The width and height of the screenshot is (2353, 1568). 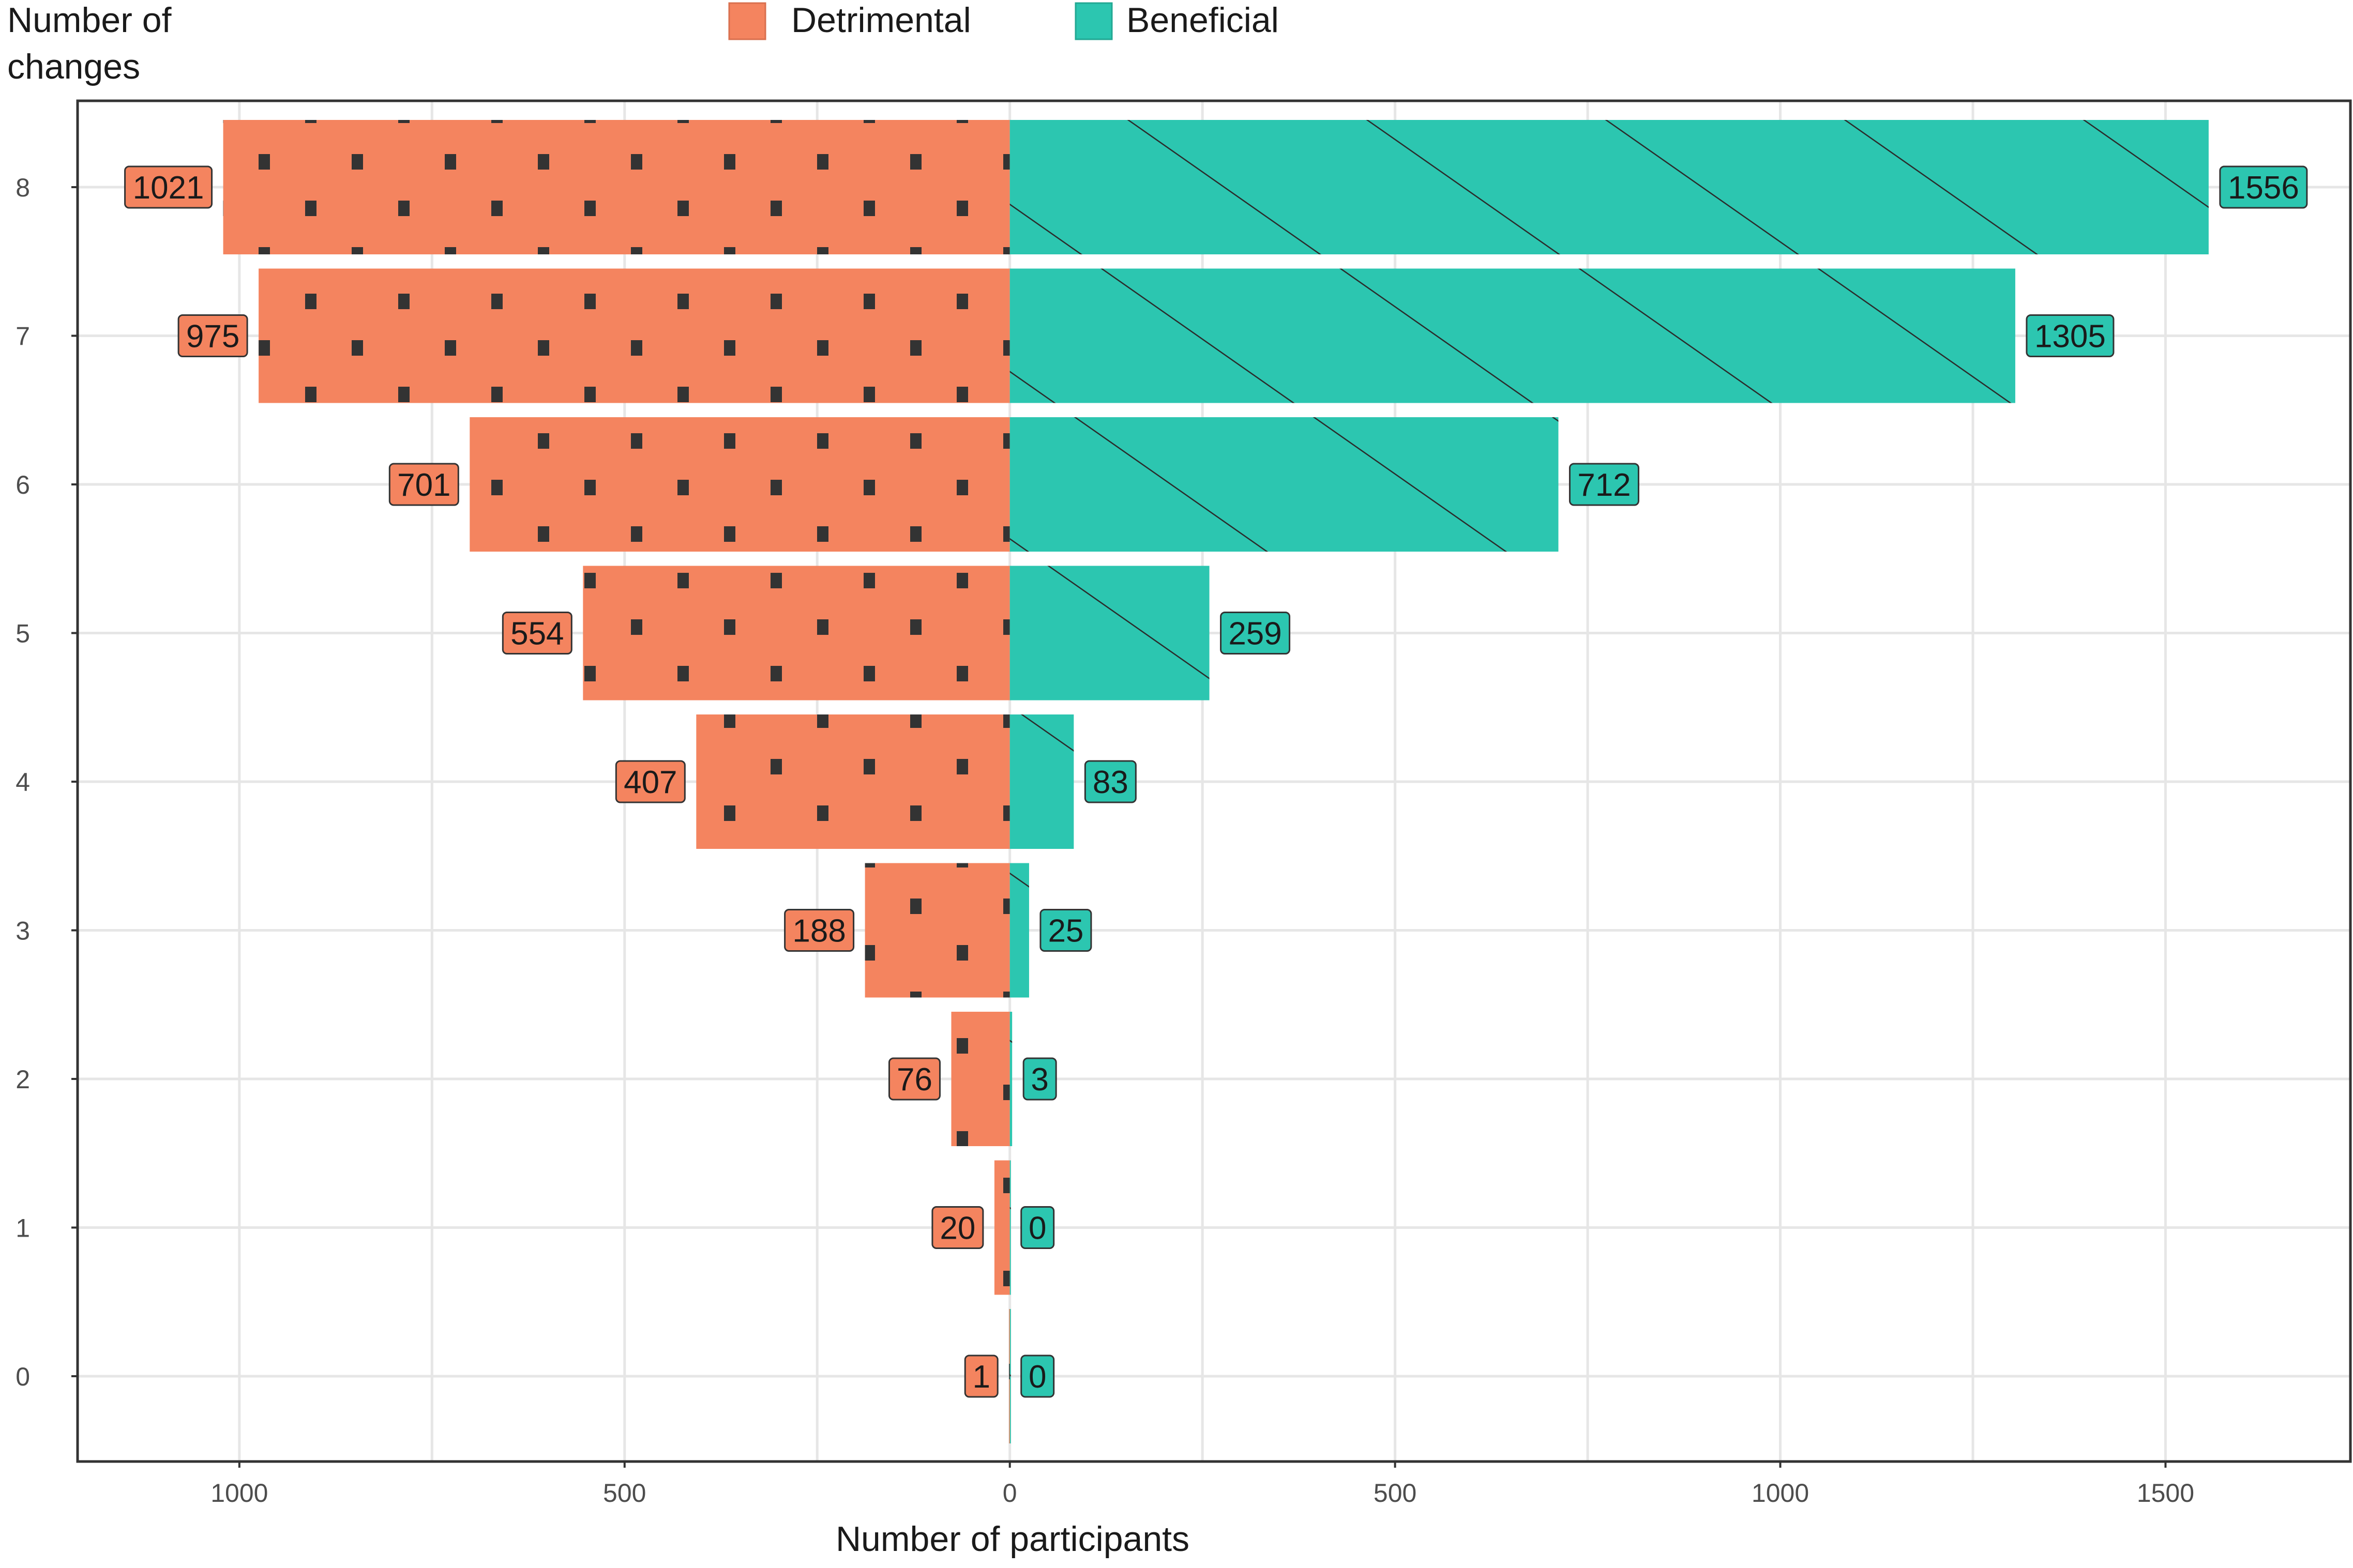 What do you see at coordinates (1202, 21) in the screenshot?
I see `legend-label-beneficial: Beneficial` at bounding box center [1202, 21].